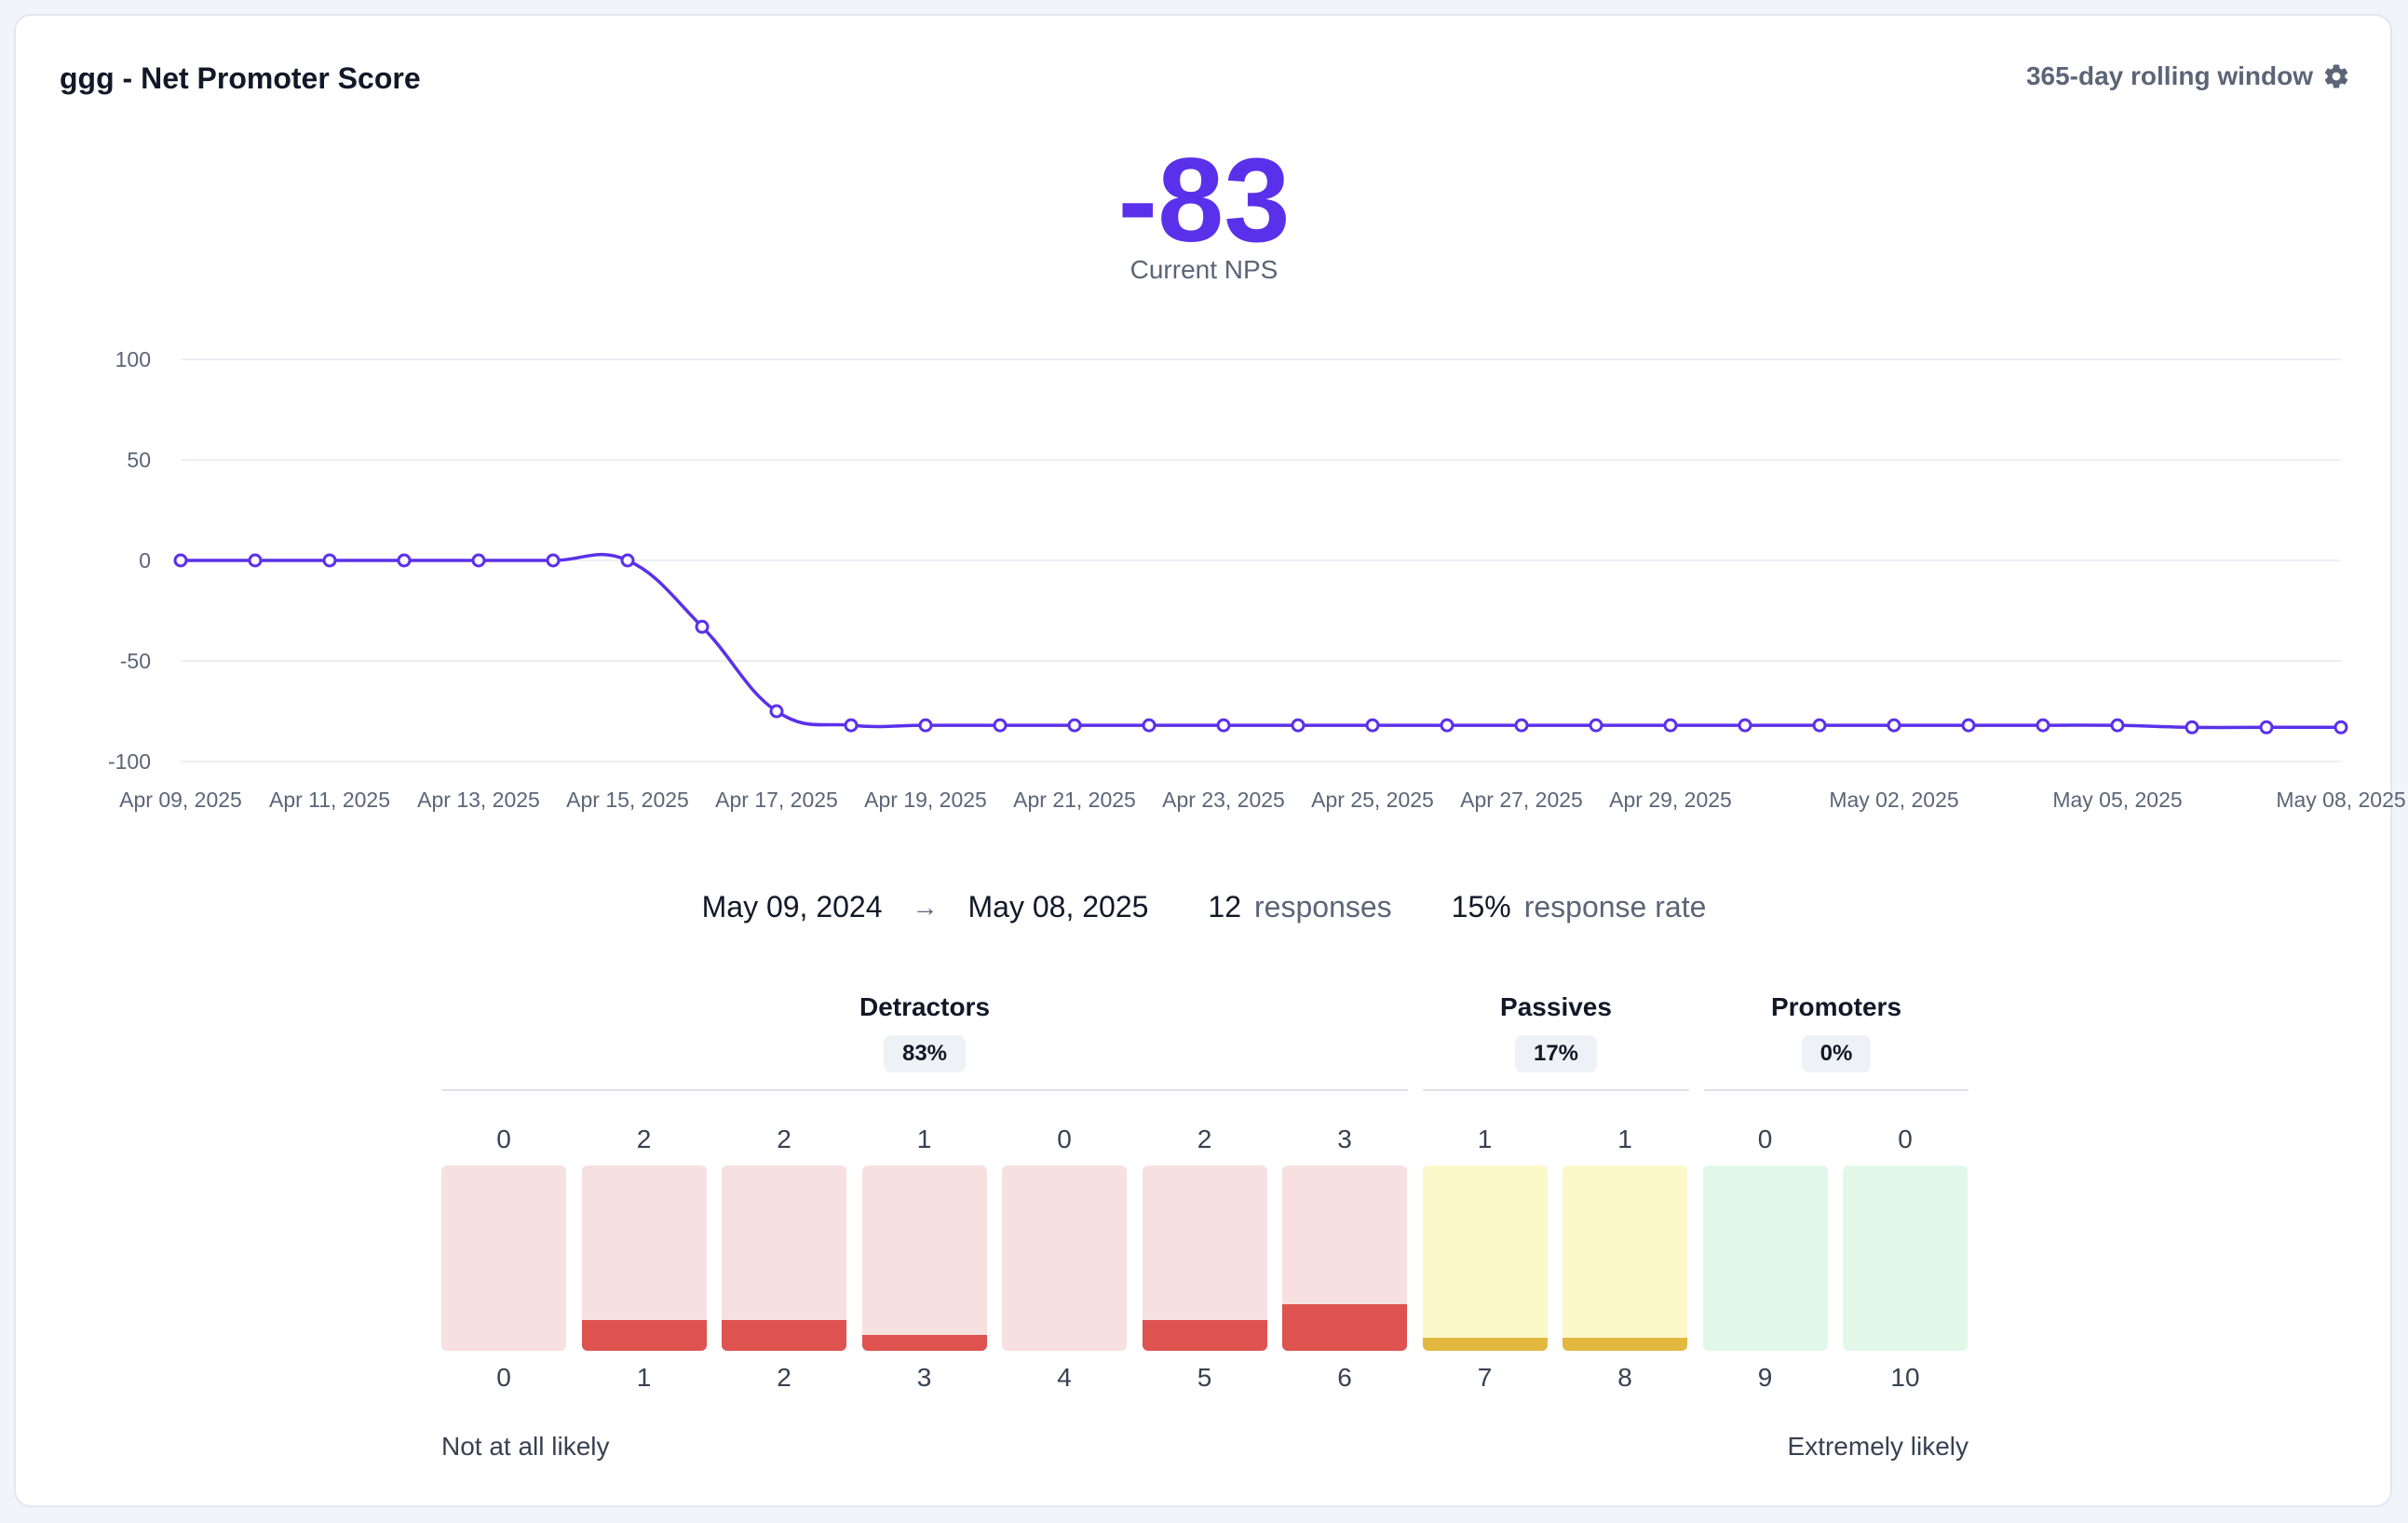  What do you see at coordinates (2341, 800) in the screenshot?
I see `x-tick-label: May 08, 2025` at bounding box center [2341, 800].